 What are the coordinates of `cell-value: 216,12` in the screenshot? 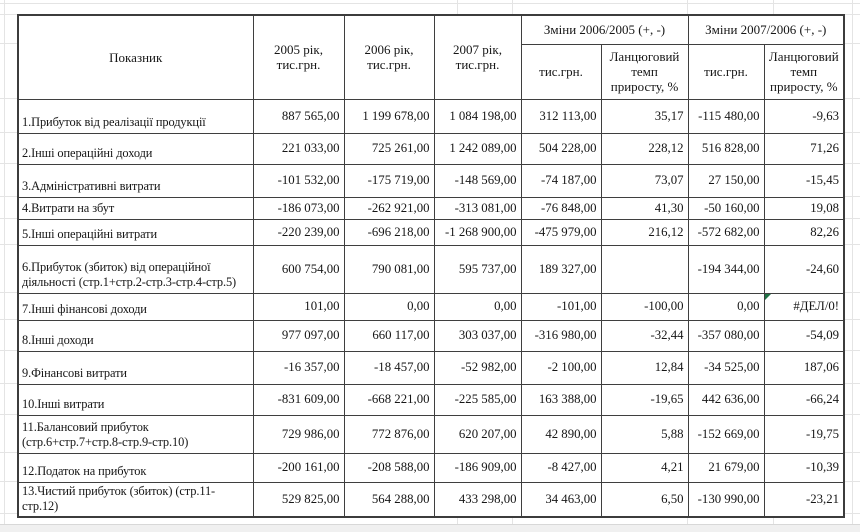 It's located at (644, 232).